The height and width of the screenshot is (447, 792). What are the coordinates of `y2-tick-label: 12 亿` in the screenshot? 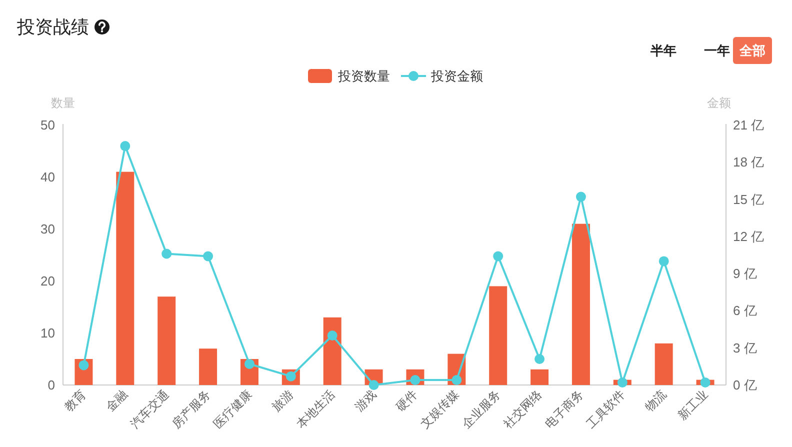 It's located at (748, 236).